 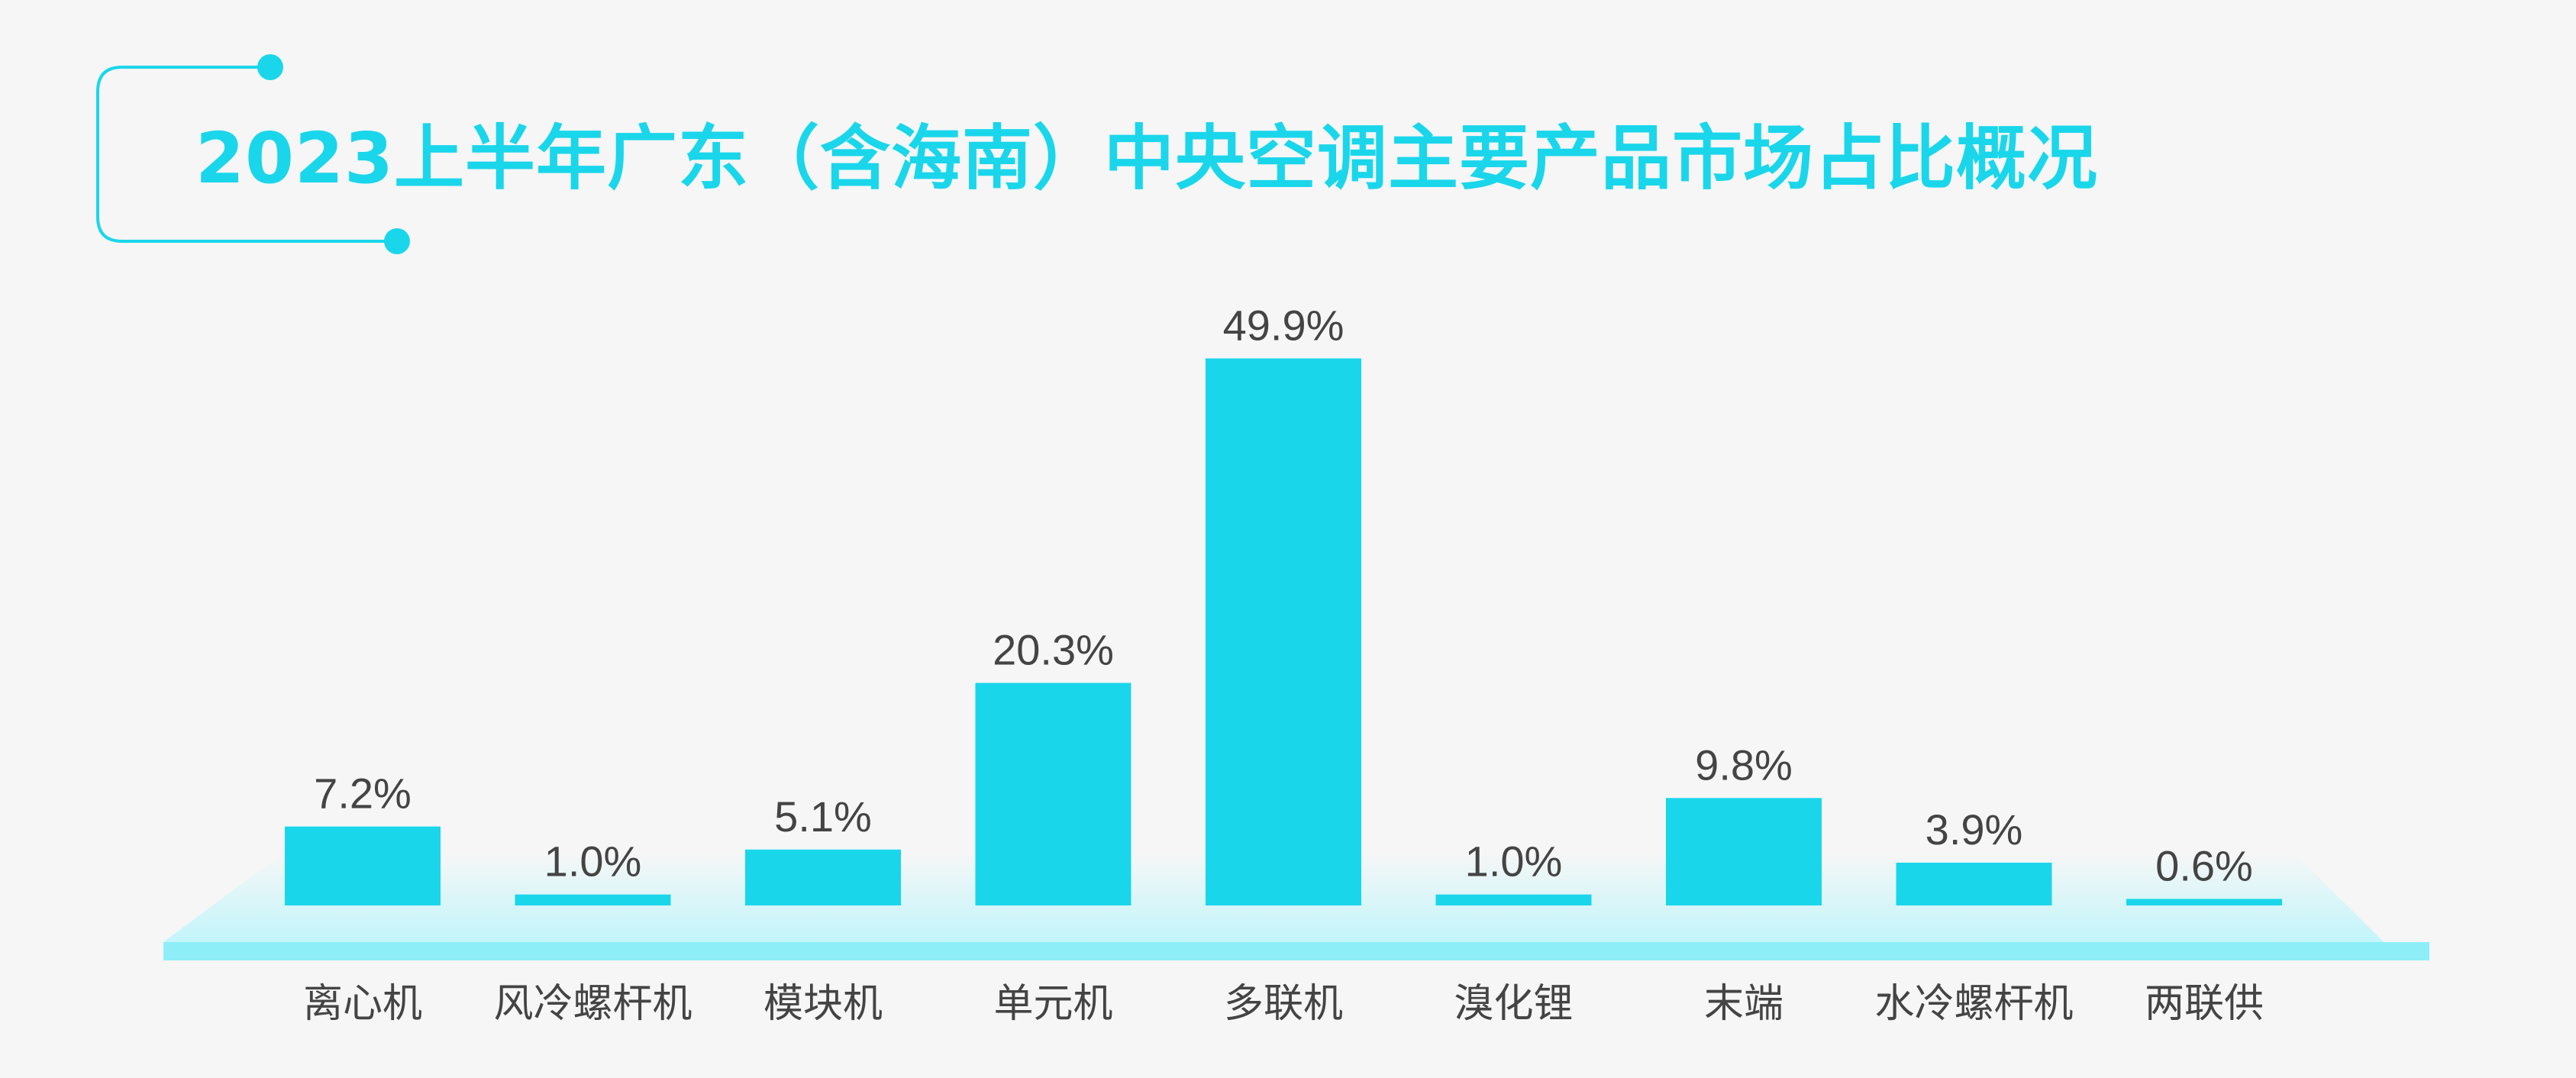 I want to click on platform-base, so click(x=1296, y=951).